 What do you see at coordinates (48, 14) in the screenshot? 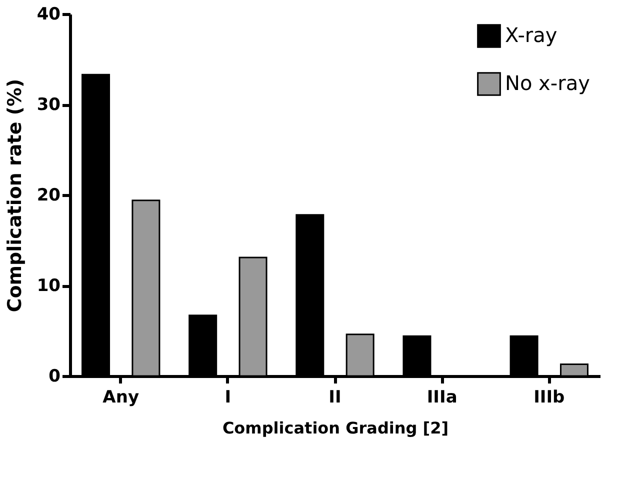
I see `y-tick-label: 40` at bounding box center [48, 14].